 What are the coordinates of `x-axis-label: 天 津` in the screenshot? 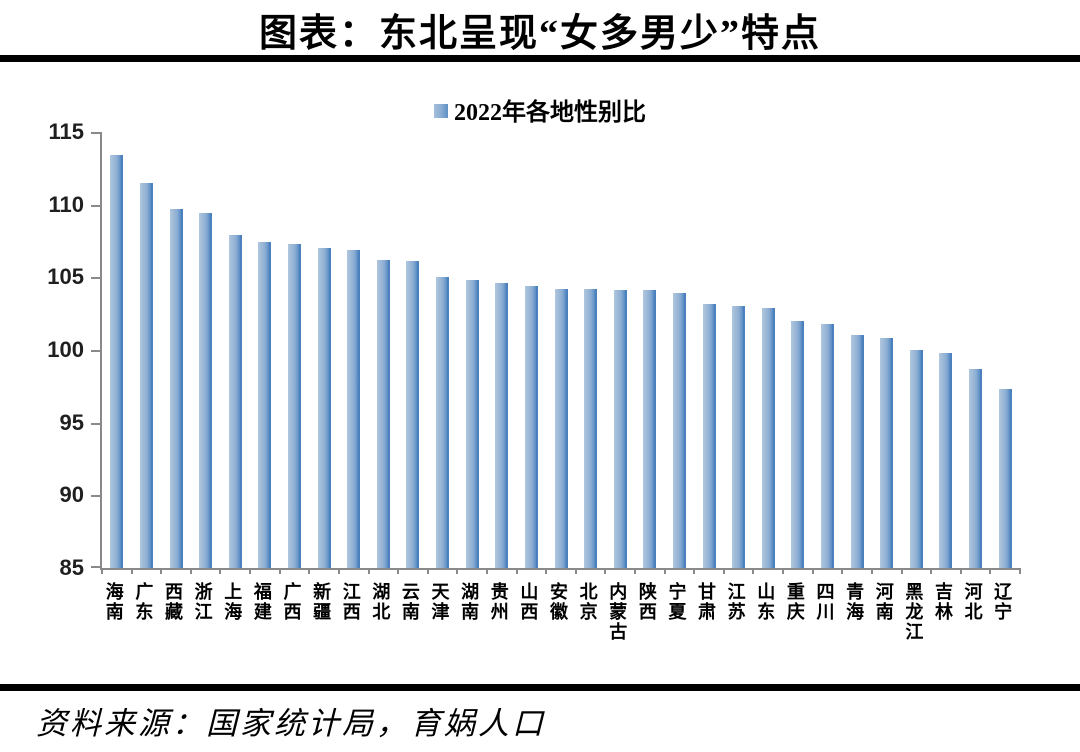 It's located at (440, 602).